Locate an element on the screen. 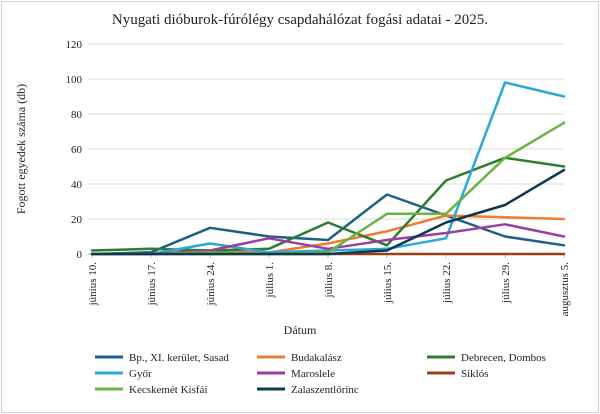  x-tick-label-1: június 17. is located at coordinates (152, 284).